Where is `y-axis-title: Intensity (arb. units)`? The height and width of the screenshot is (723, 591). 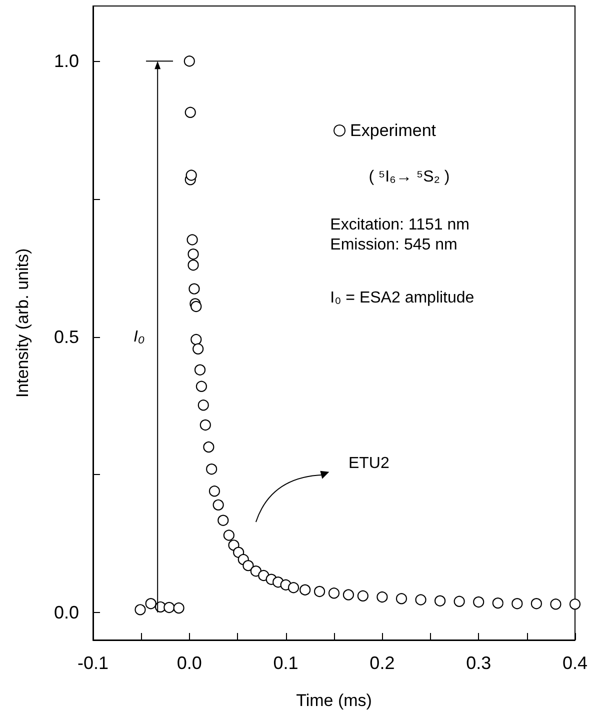
y-axis-title: Intensity (arb. units) is located at coordinates (22, 323).